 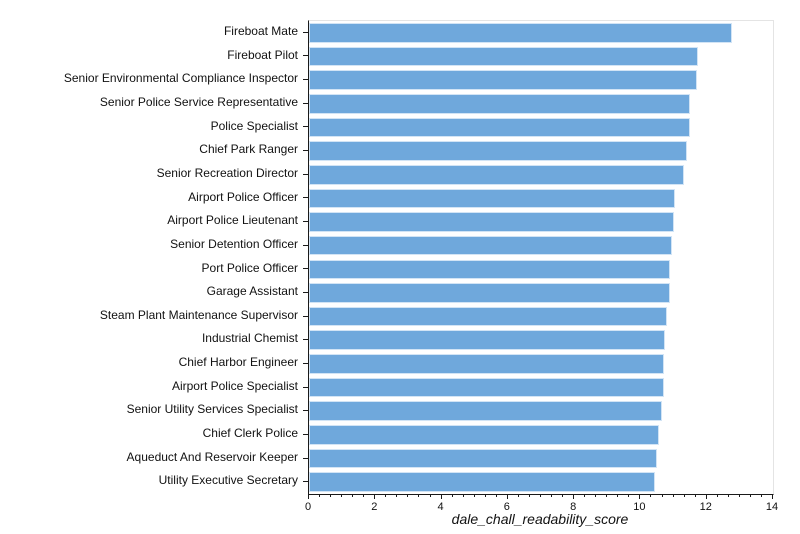 I want to click on y-tick-label: Fireboat Mate, so click(x=260, y=31).